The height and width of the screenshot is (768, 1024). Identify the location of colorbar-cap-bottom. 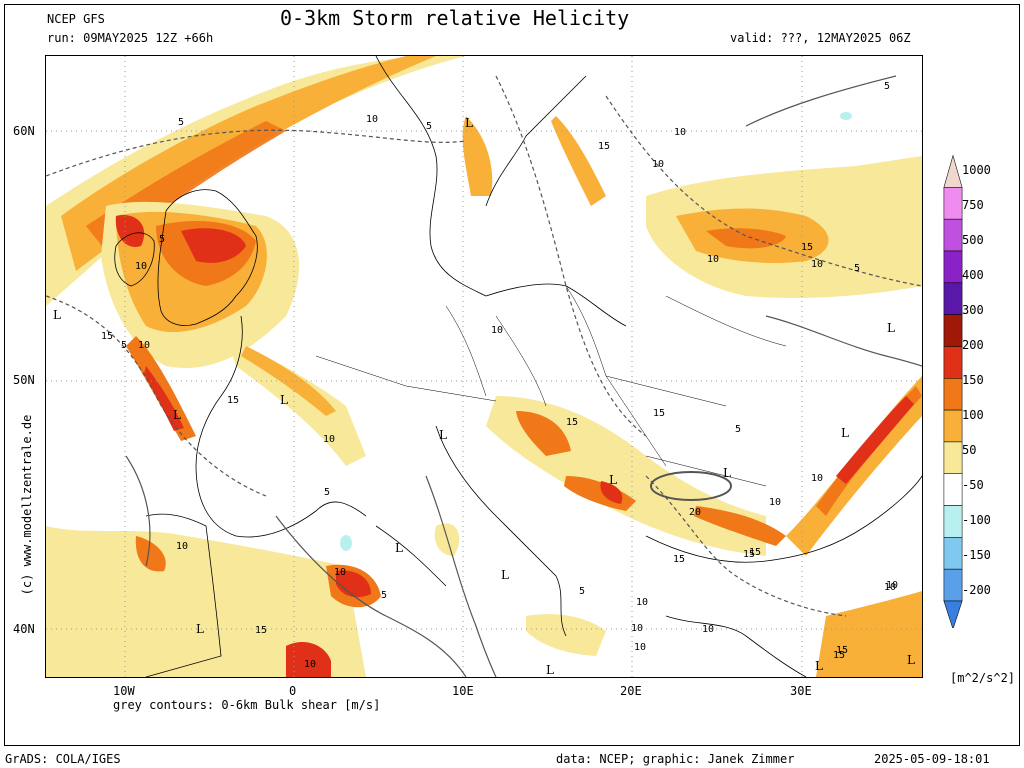
(953, 614).